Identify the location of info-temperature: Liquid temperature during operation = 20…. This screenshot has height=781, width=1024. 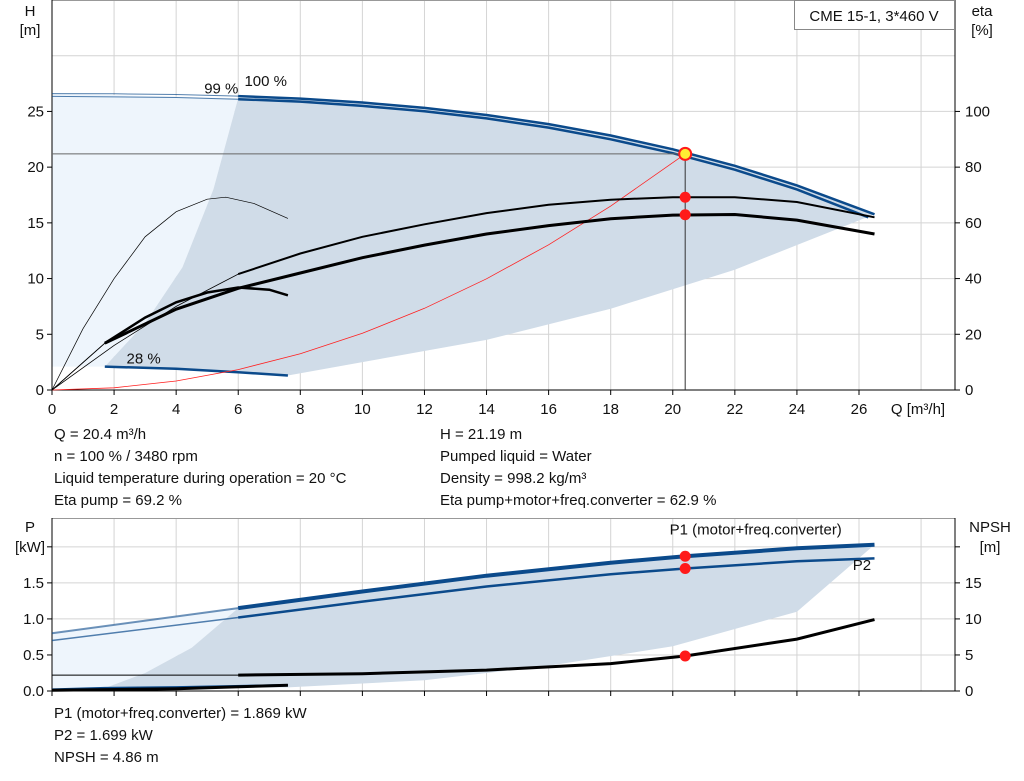
(200, 478).